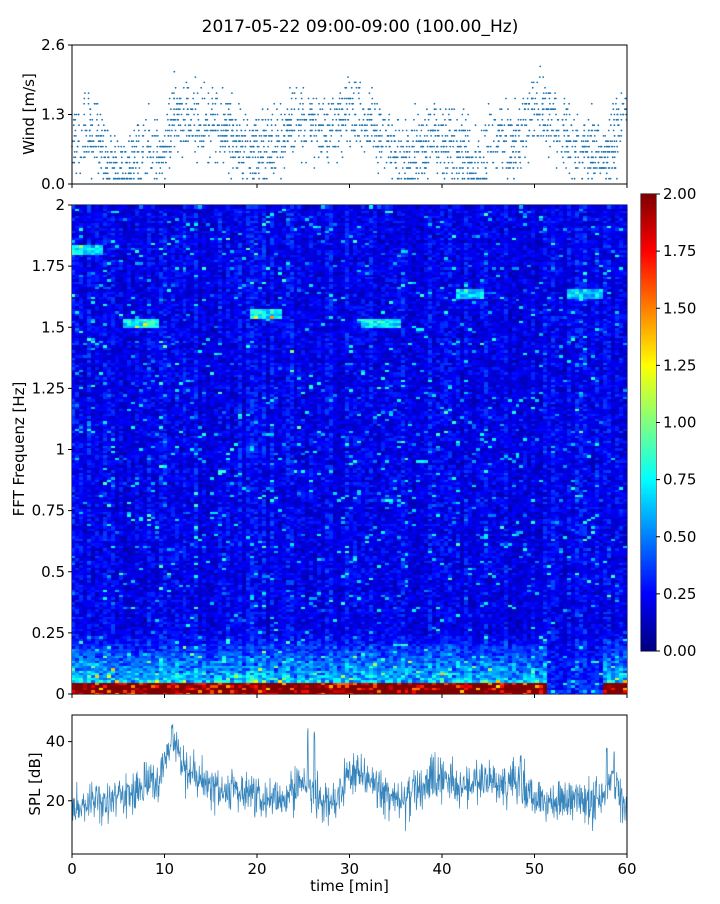 The height and width of the screenshot is (904, 720). Describe the element at coordinates (48, 633) in the screenshot. I see `spectrogram-y-tick-label: 0.25` at that location.